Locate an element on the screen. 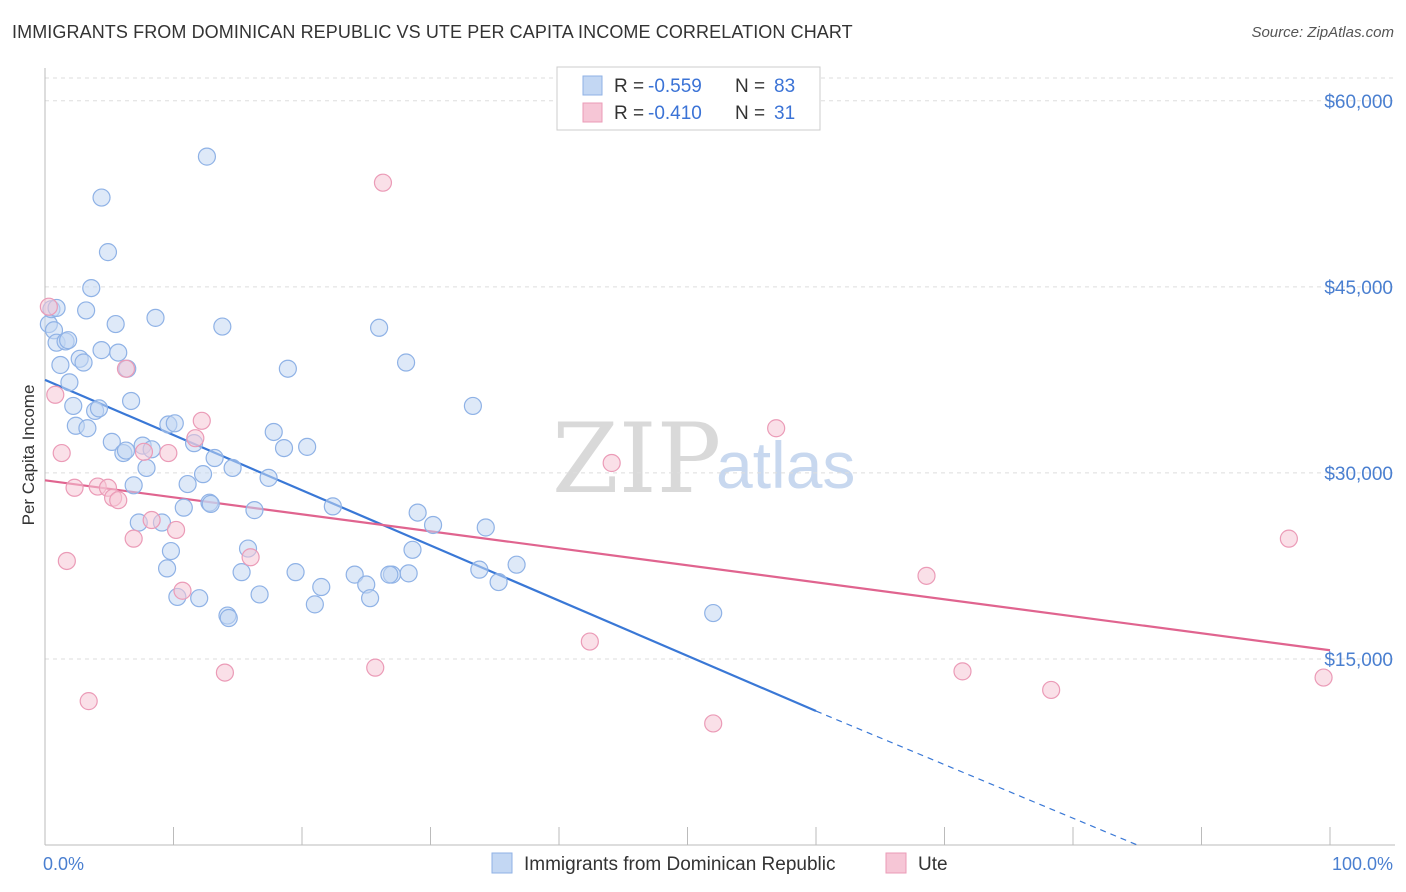 The width and height of the screenshot is (1406, 892). series-legend-swatch-pink is located at coordinates (896, 863).